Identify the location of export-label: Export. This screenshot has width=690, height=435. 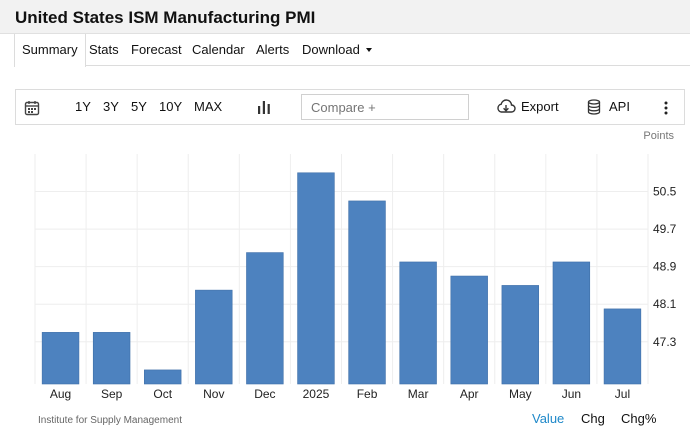
(540, 106).